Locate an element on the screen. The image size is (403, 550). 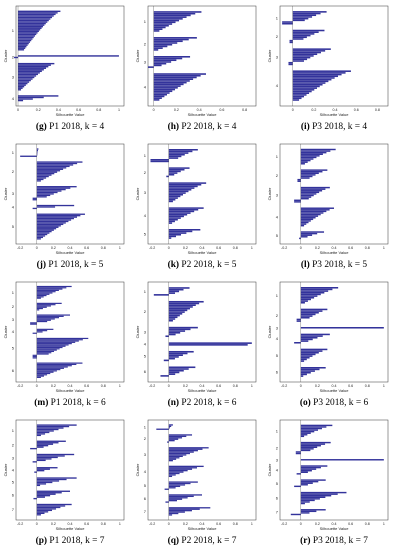
x-tick-label: -0.2 is located at coordinates (20, 524).